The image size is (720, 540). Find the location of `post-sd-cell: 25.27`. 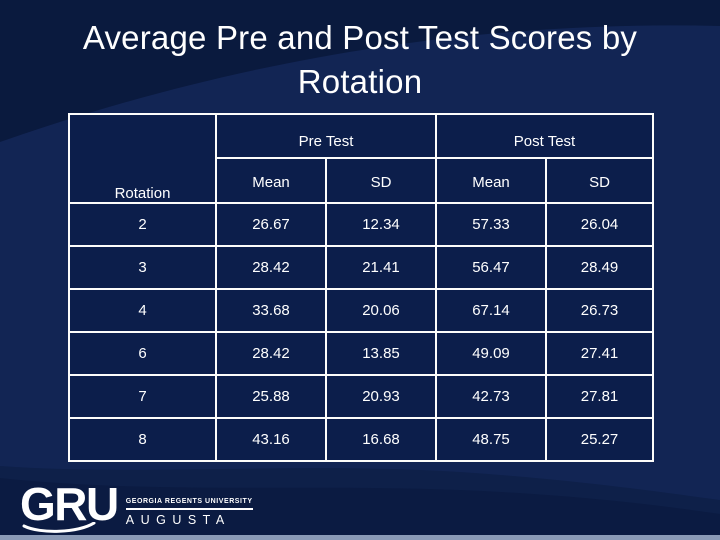

post-sd-cell: 25.27 is located at coordinates (599, 439).